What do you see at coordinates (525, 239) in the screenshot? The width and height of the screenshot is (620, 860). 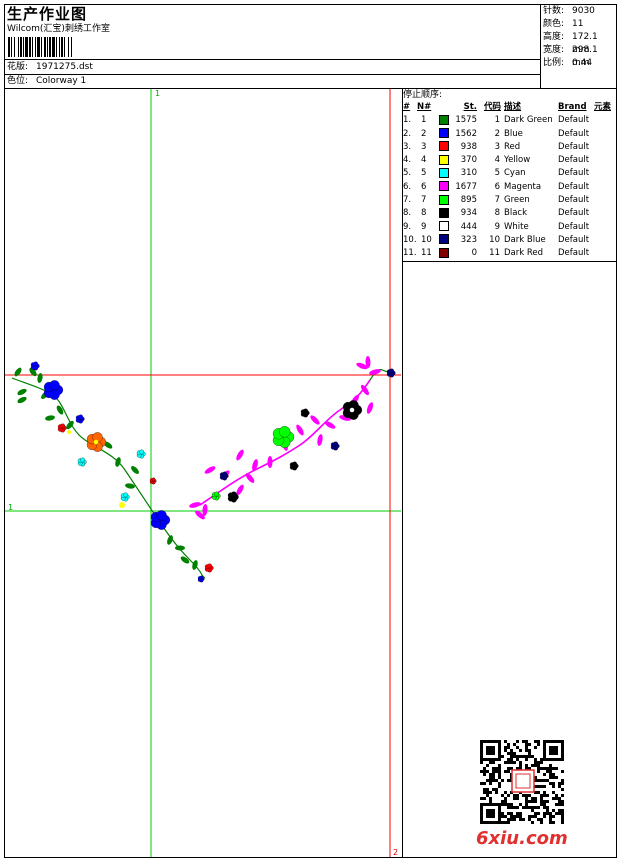 I see `row-description: Dark Blue` at bounding box center [525, 239].